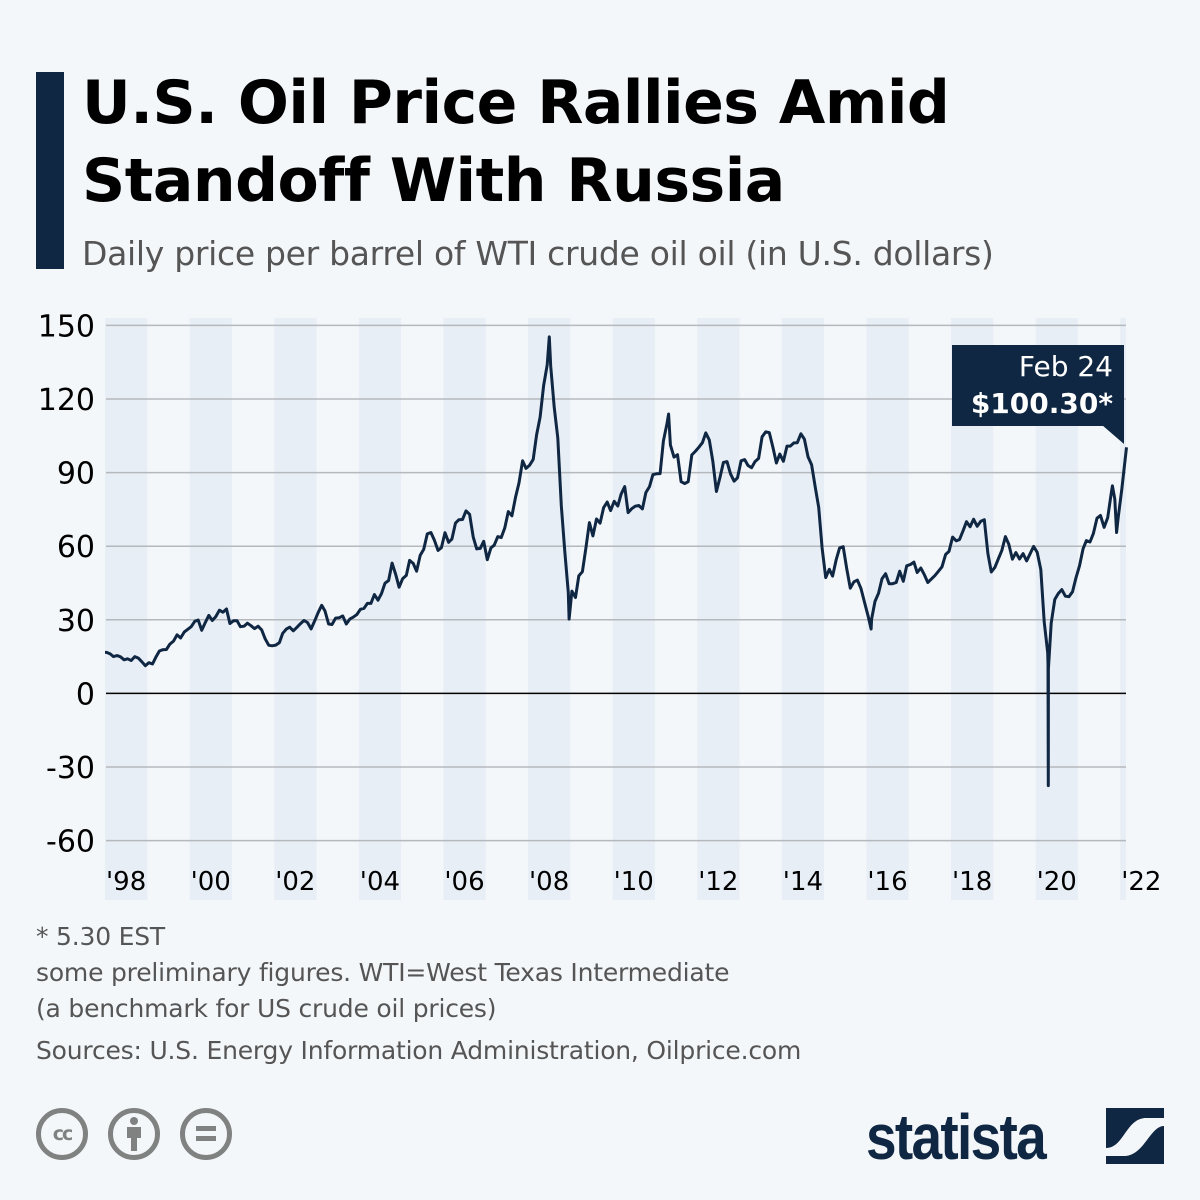 Image resolution: width=1200 pixels, height=1200 pixels. I want to click on y-tick-label: 90, so click(76, 474).